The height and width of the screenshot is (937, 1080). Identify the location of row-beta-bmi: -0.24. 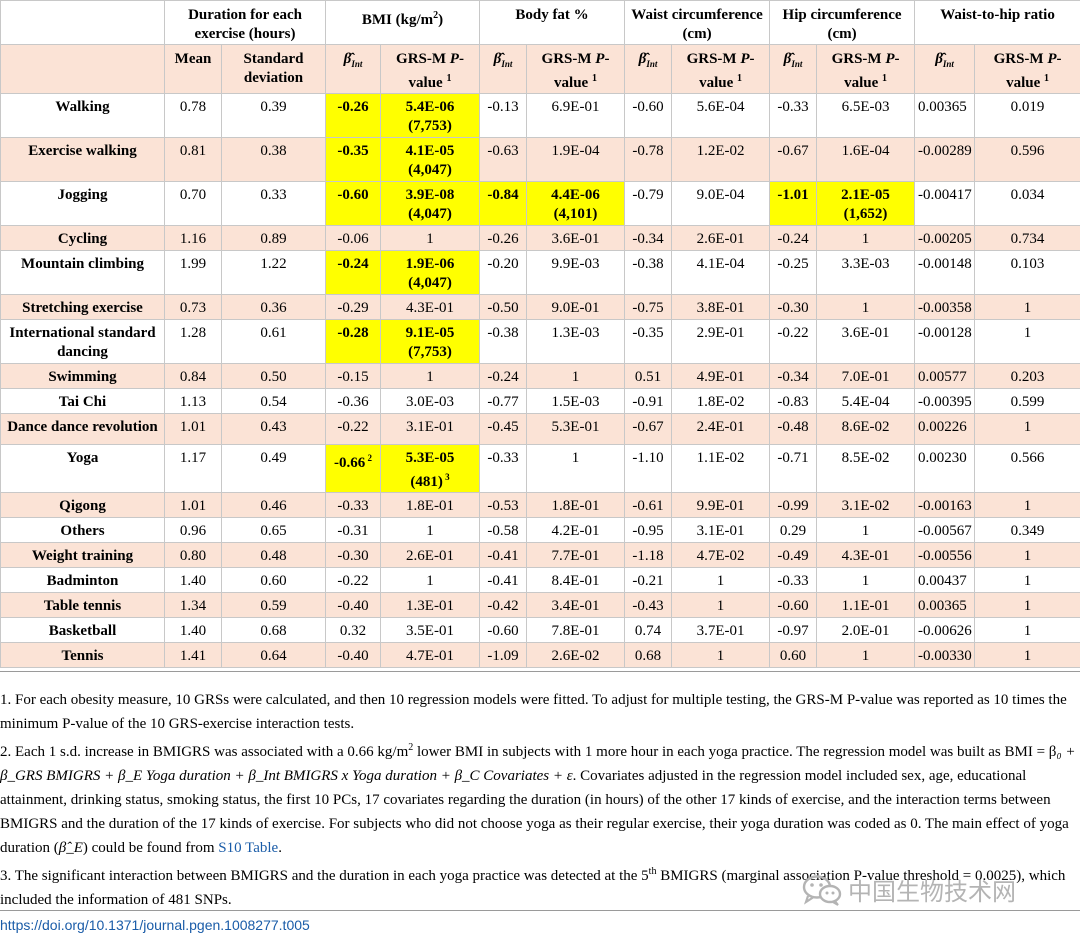
(353, 272).